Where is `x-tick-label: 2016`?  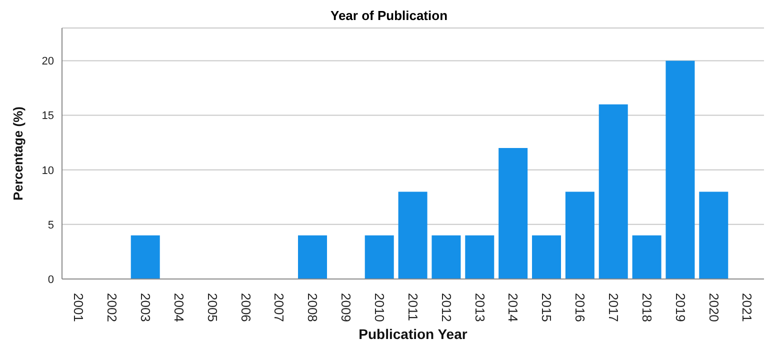
x-tick-label: 2016 is located at coordinates (580, 307).